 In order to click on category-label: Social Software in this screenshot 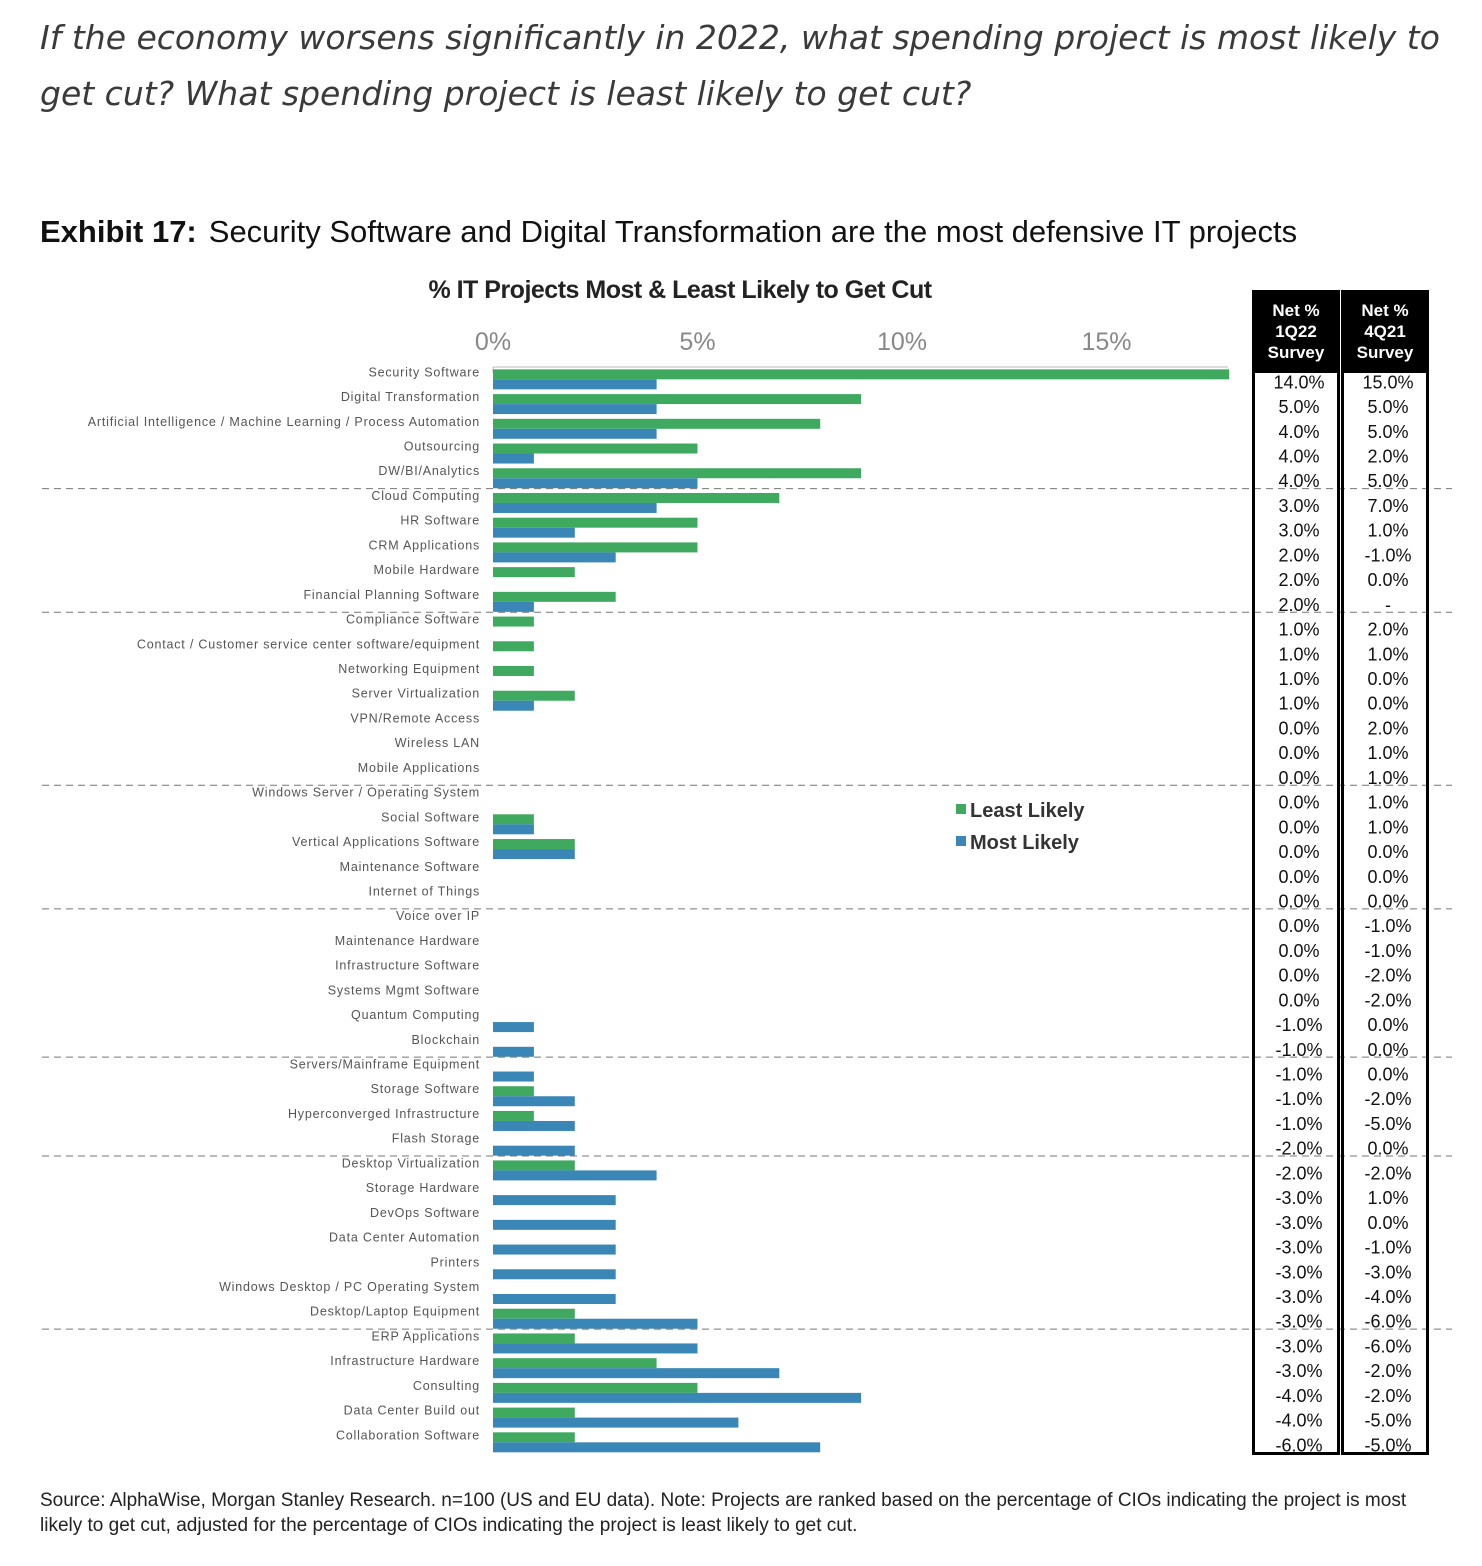, I will do `click(430, 817)`.